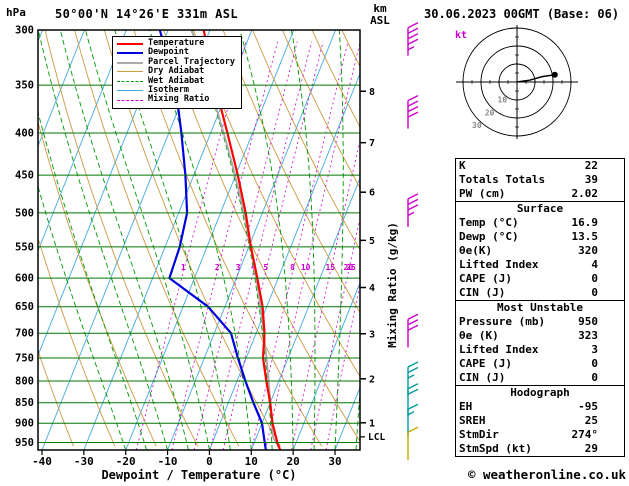  I want to click on pressure-tick-label: 700, so click(24, 334).